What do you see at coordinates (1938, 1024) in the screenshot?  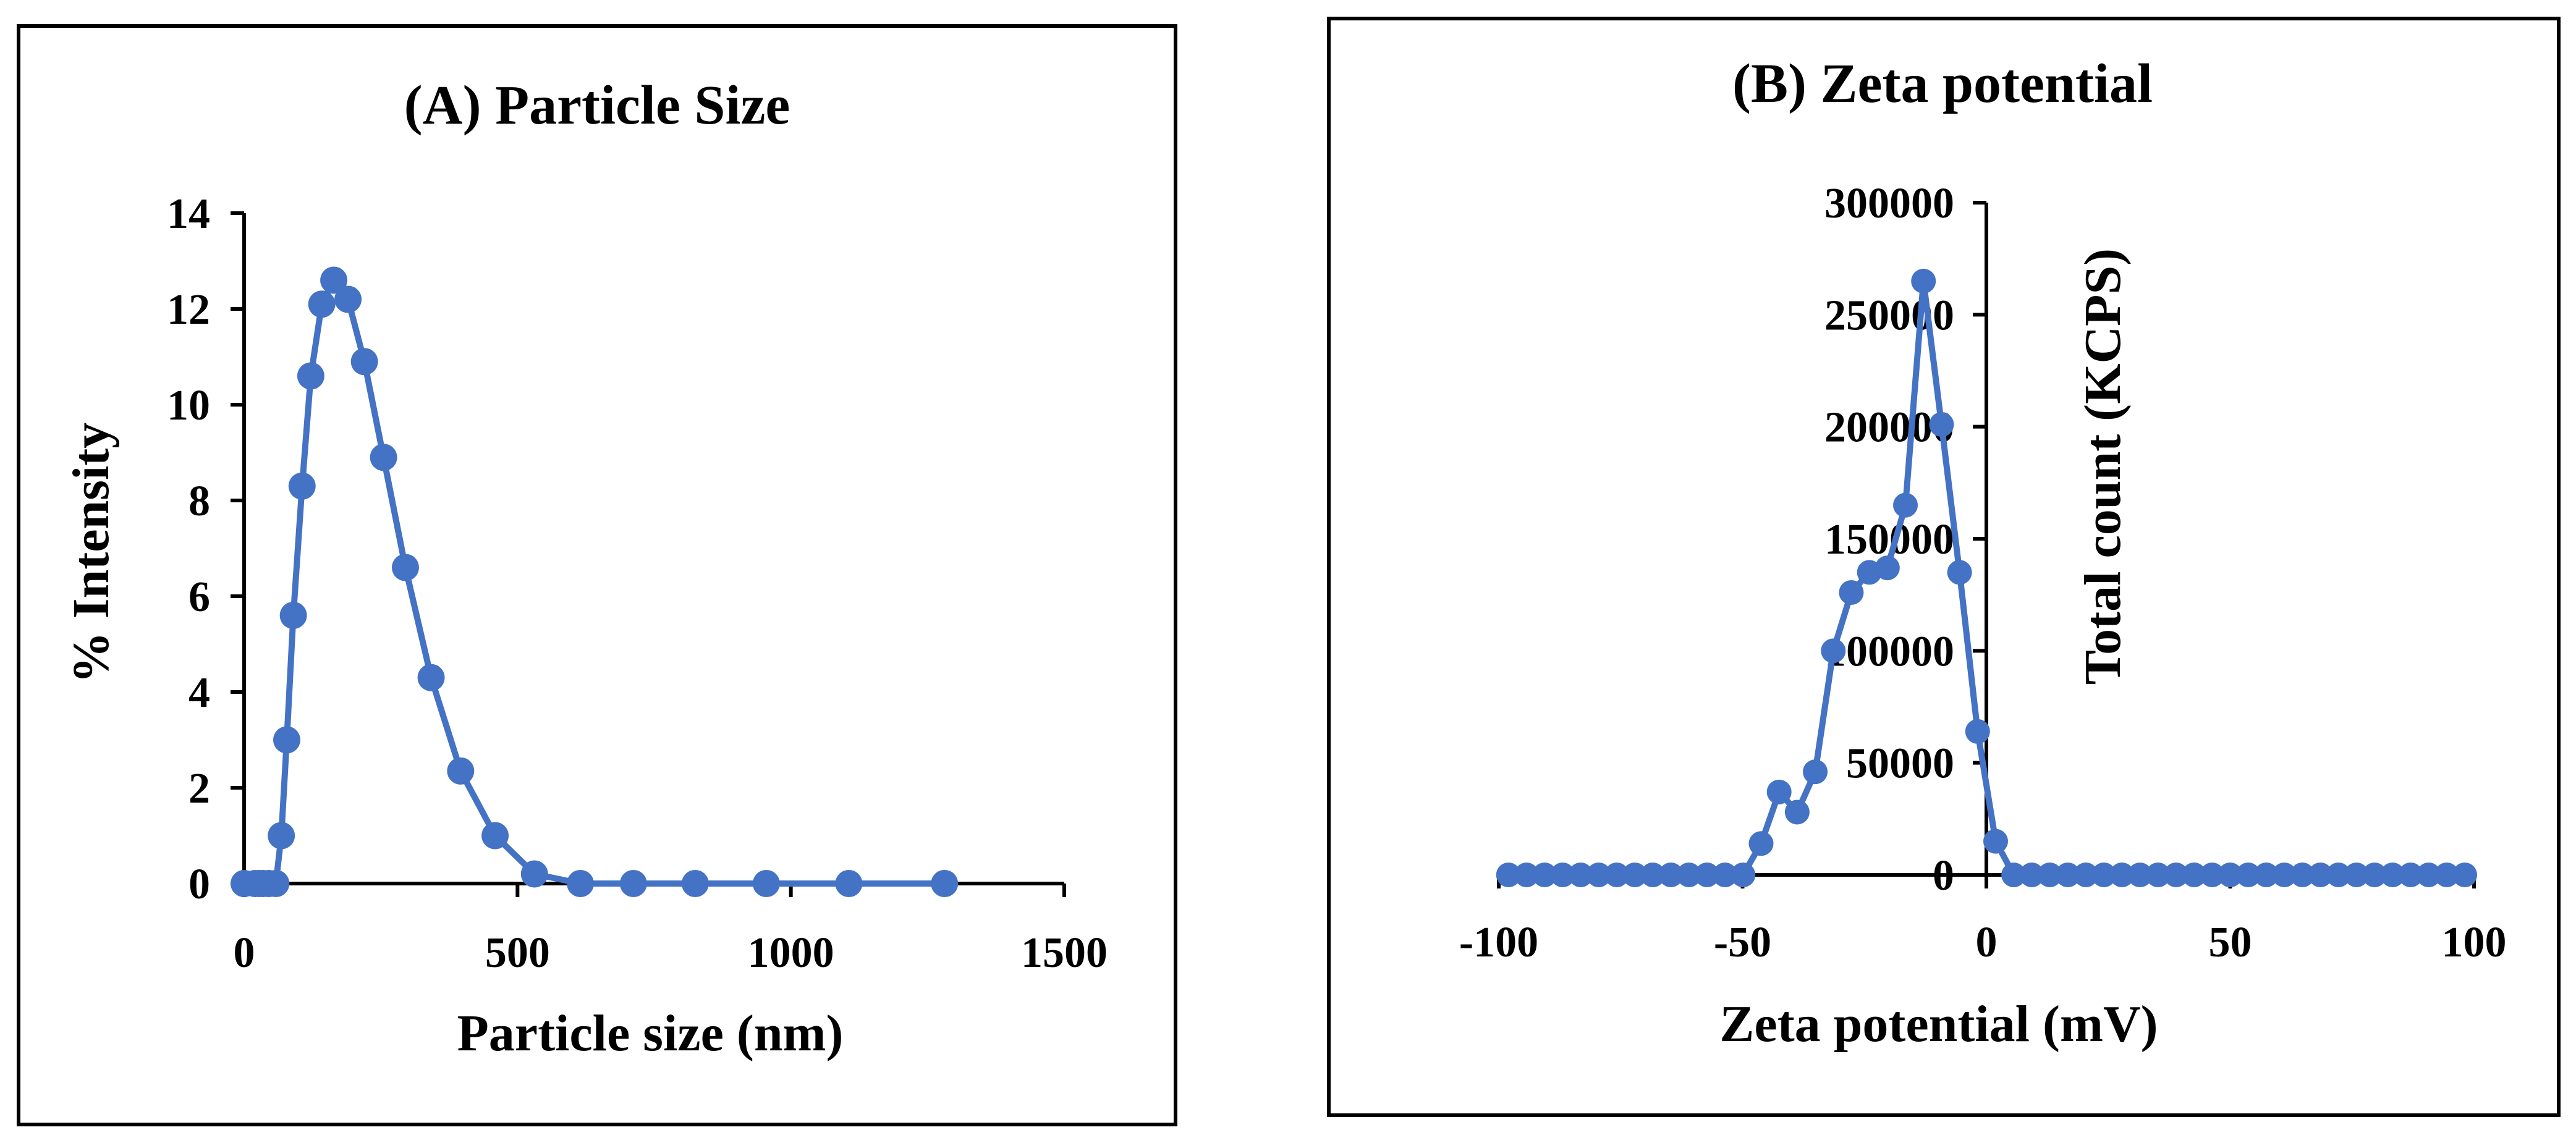 I see `x-axis-label-zeta-potential: Zeta potential (mV)` at bounding box center [1938, 1024].